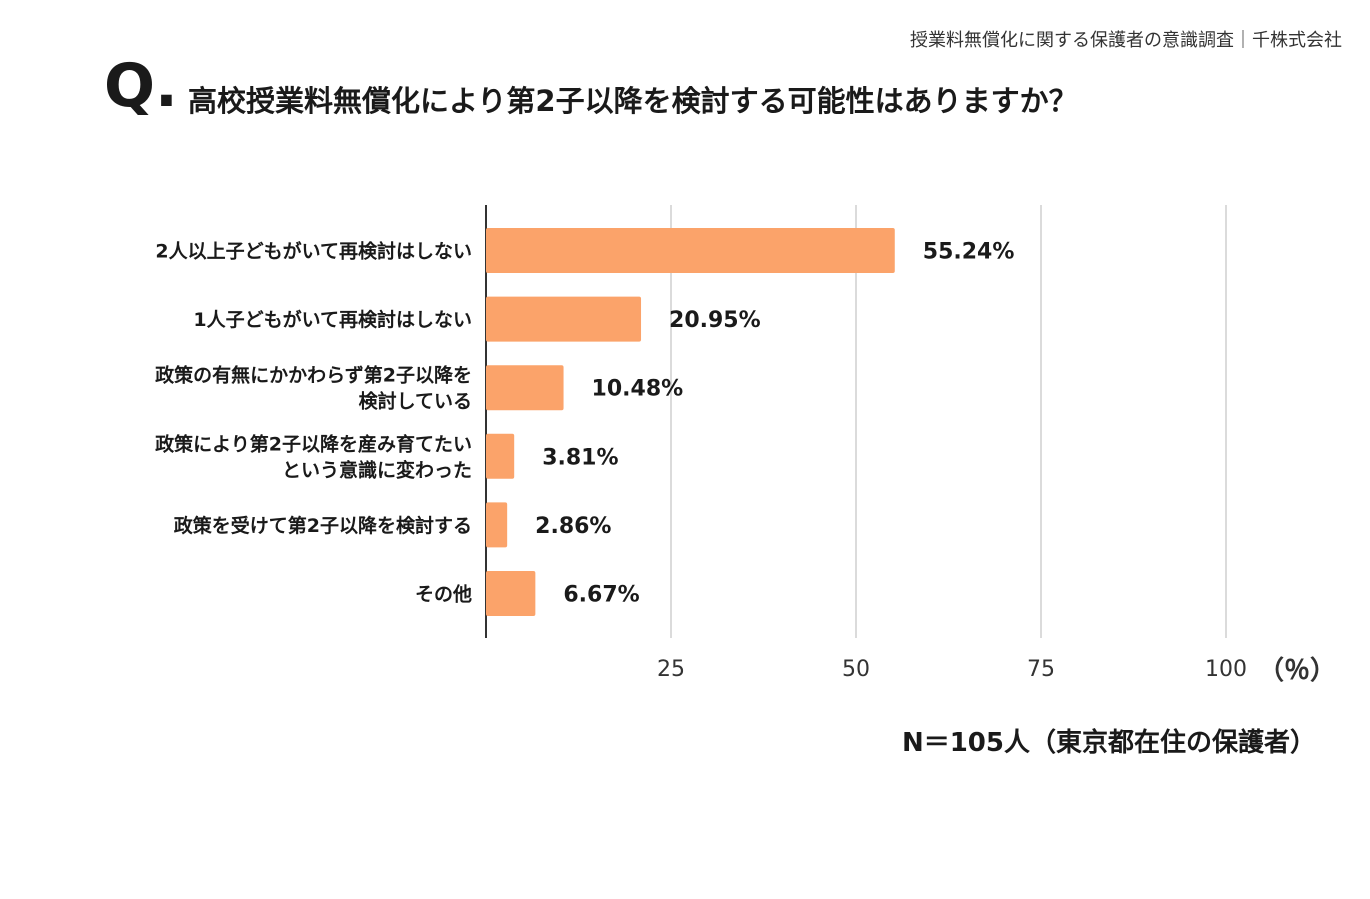 The image size is (1370, 899). What do you see at coordinates (313, 443) in the screenshot?
I see `category-label: 政策により第2子以降を産み育てたい` at bounding box center [313, 443].